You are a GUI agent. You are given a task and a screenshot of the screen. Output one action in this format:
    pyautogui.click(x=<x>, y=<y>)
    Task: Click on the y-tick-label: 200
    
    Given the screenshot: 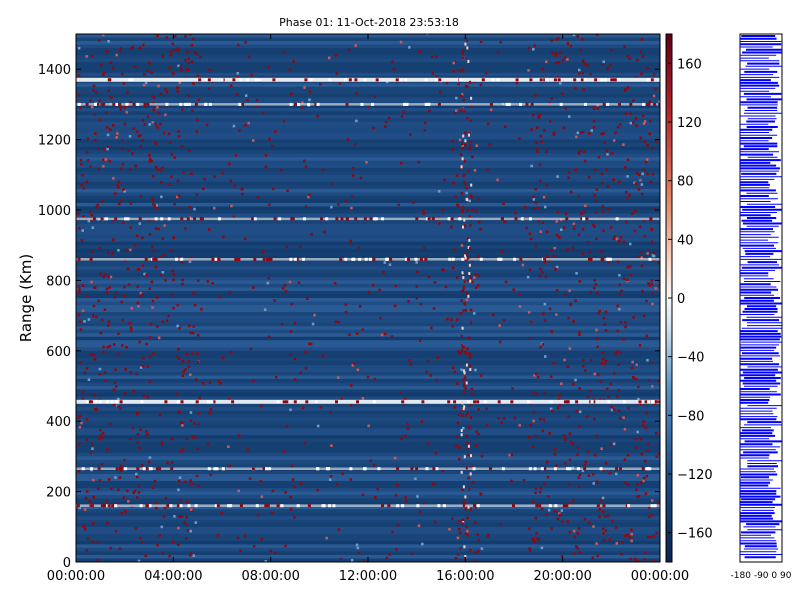 What is the action you would take?
    pyautogui.click(x=58, y=493)
    